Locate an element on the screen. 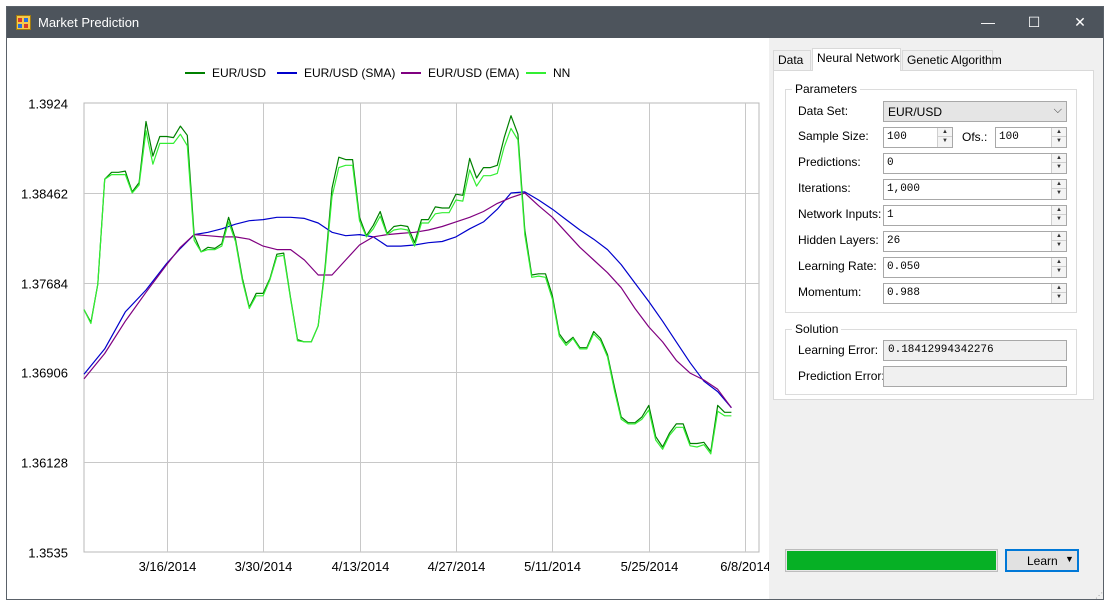 Image resolution: width=1111 pixels, height=607 pixels. x-tick-label: 4/27/2014 is located at coordinates (457, 566).